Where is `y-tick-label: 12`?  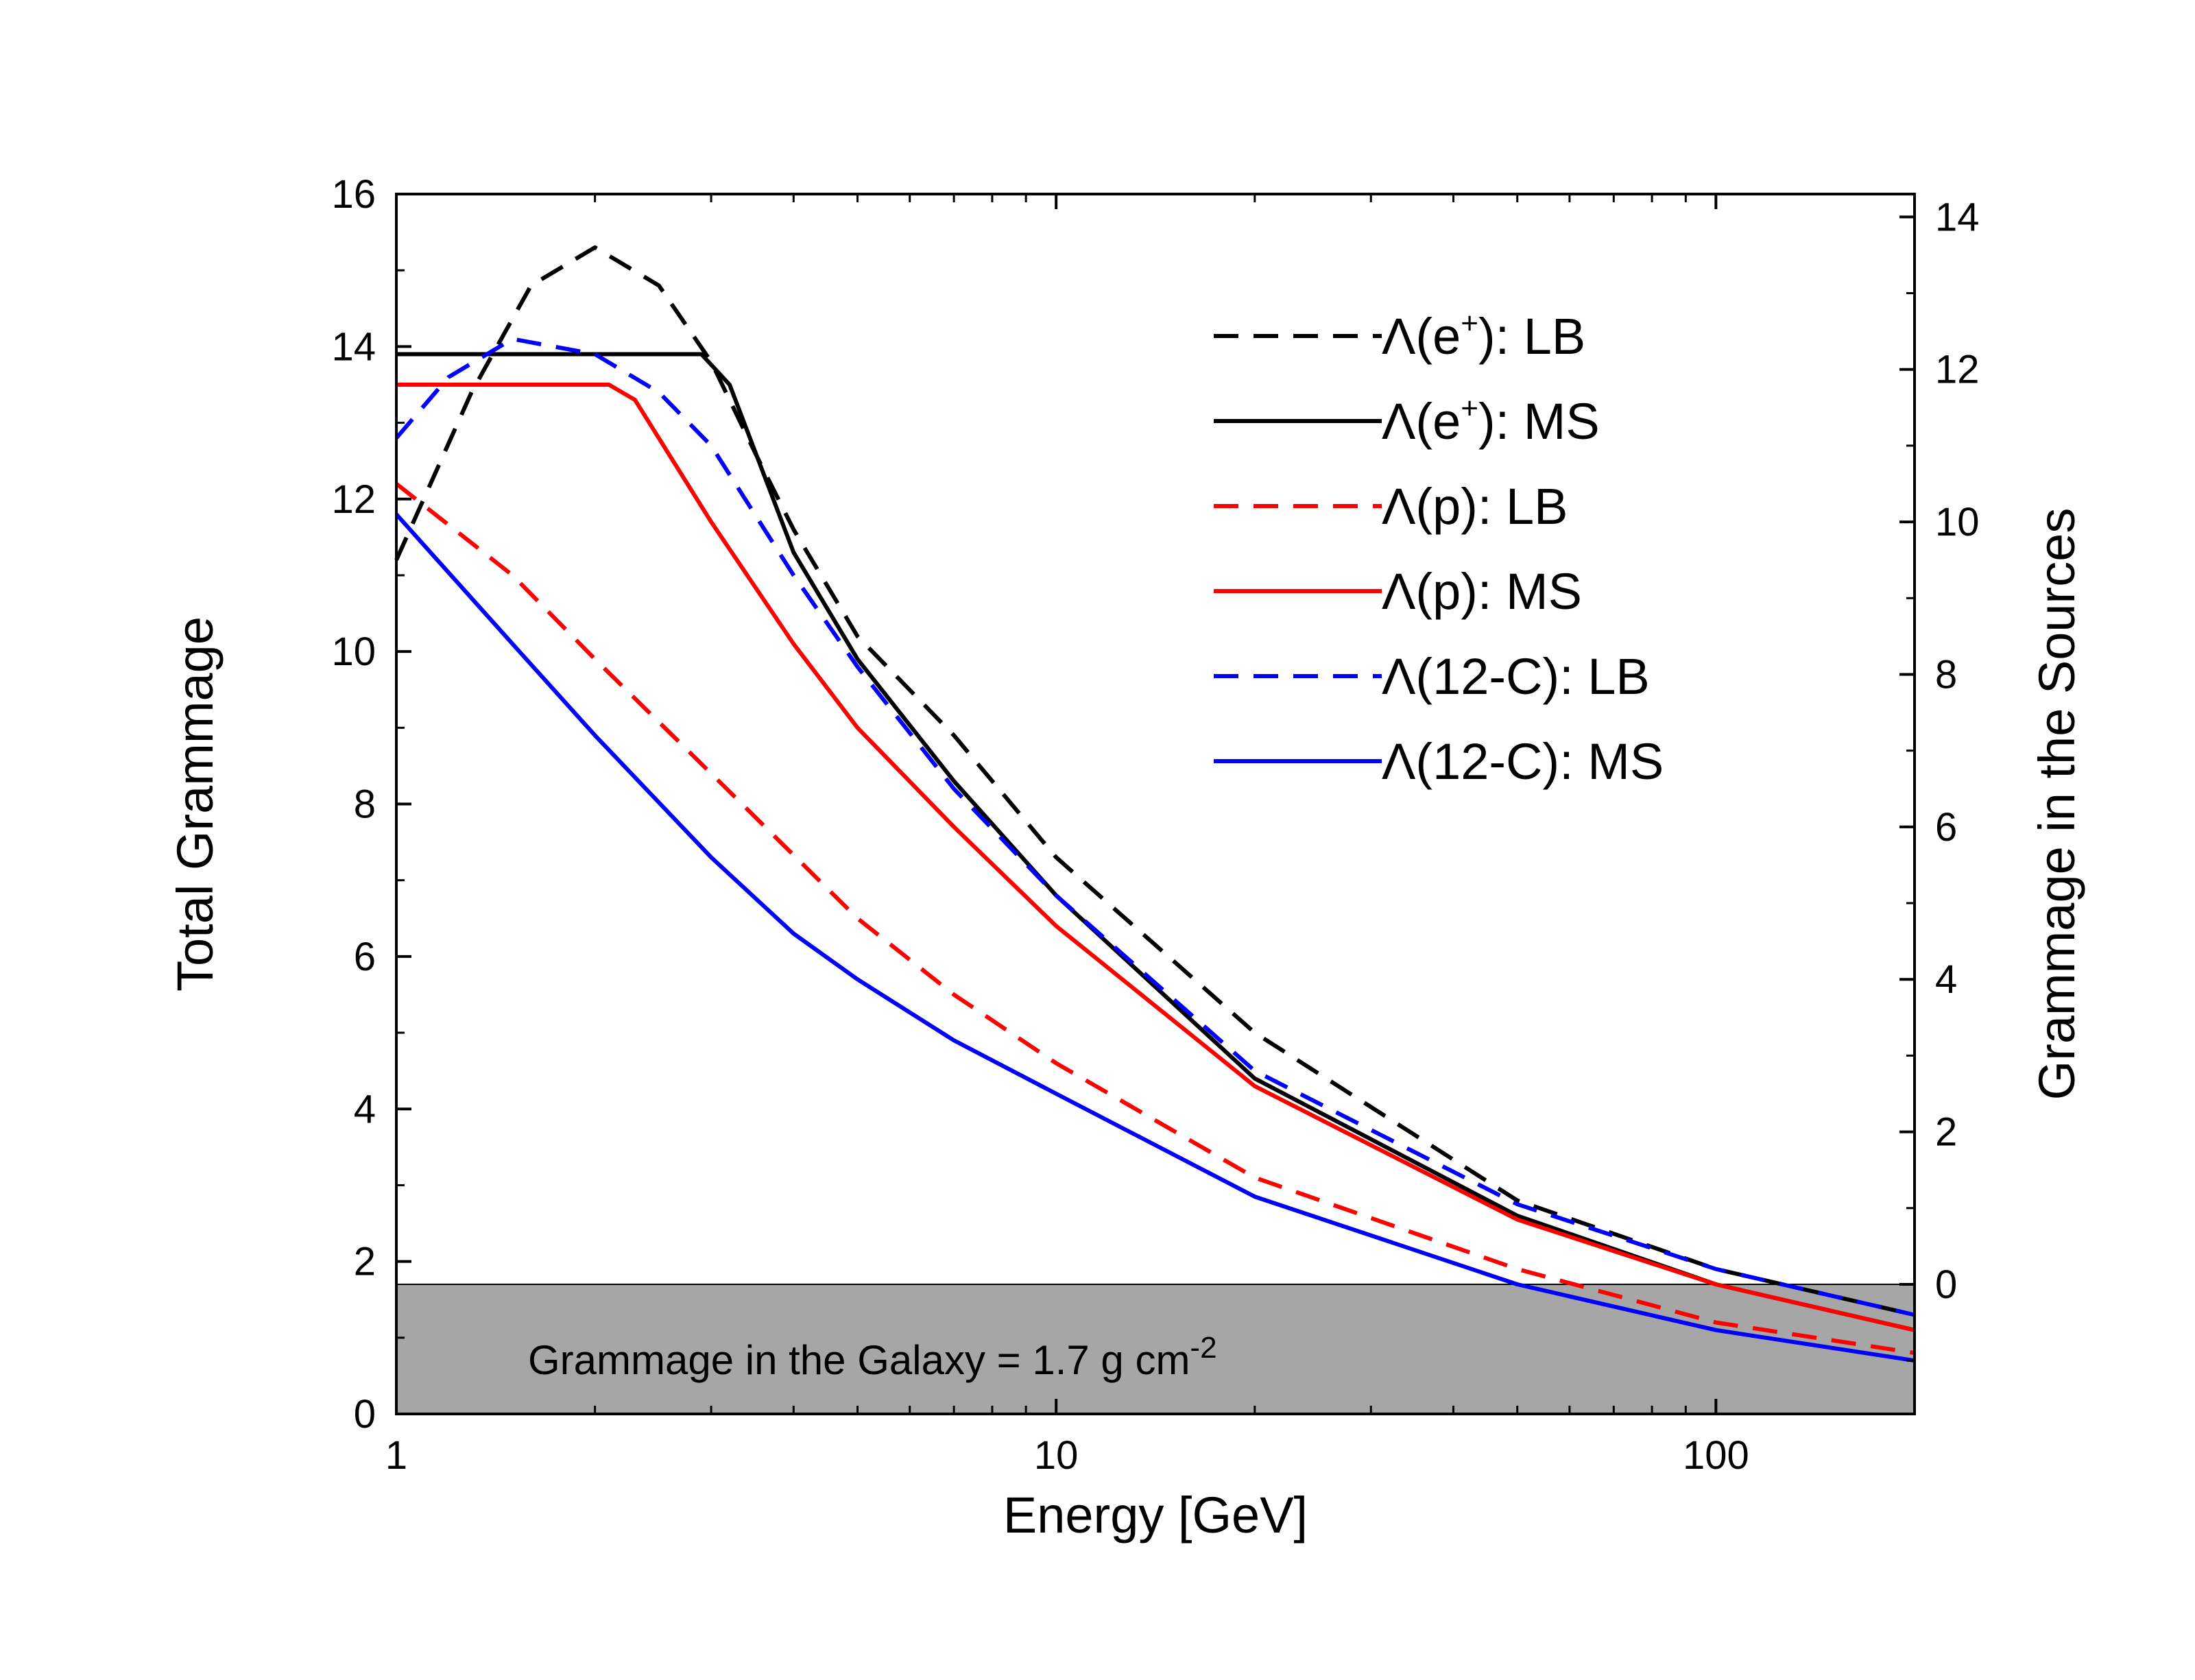 y-tick-label: 12 is located at coordinates (353, 499).